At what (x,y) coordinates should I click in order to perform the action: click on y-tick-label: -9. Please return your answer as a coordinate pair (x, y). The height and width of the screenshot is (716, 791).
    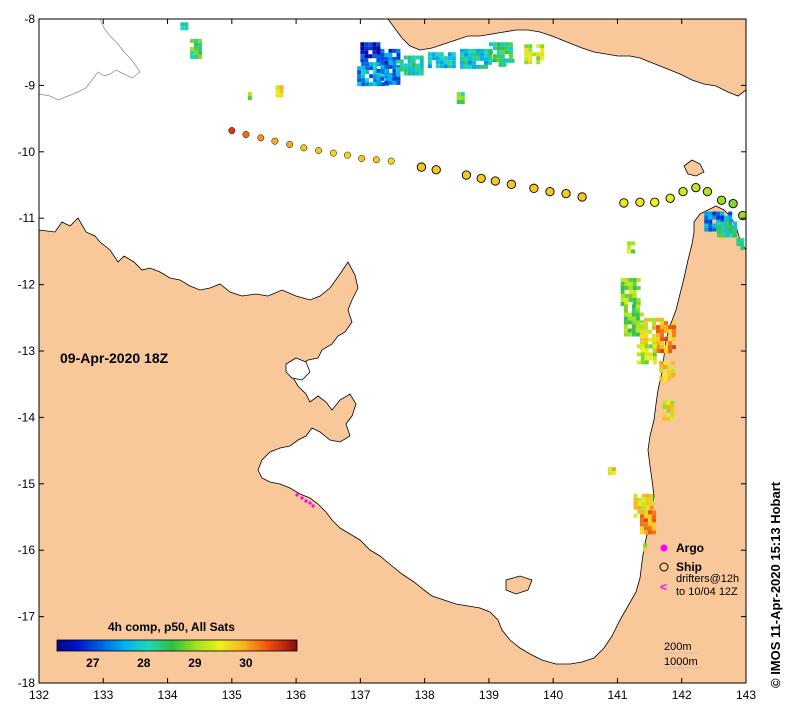
    Looking at the image, I should click on (29, 85).